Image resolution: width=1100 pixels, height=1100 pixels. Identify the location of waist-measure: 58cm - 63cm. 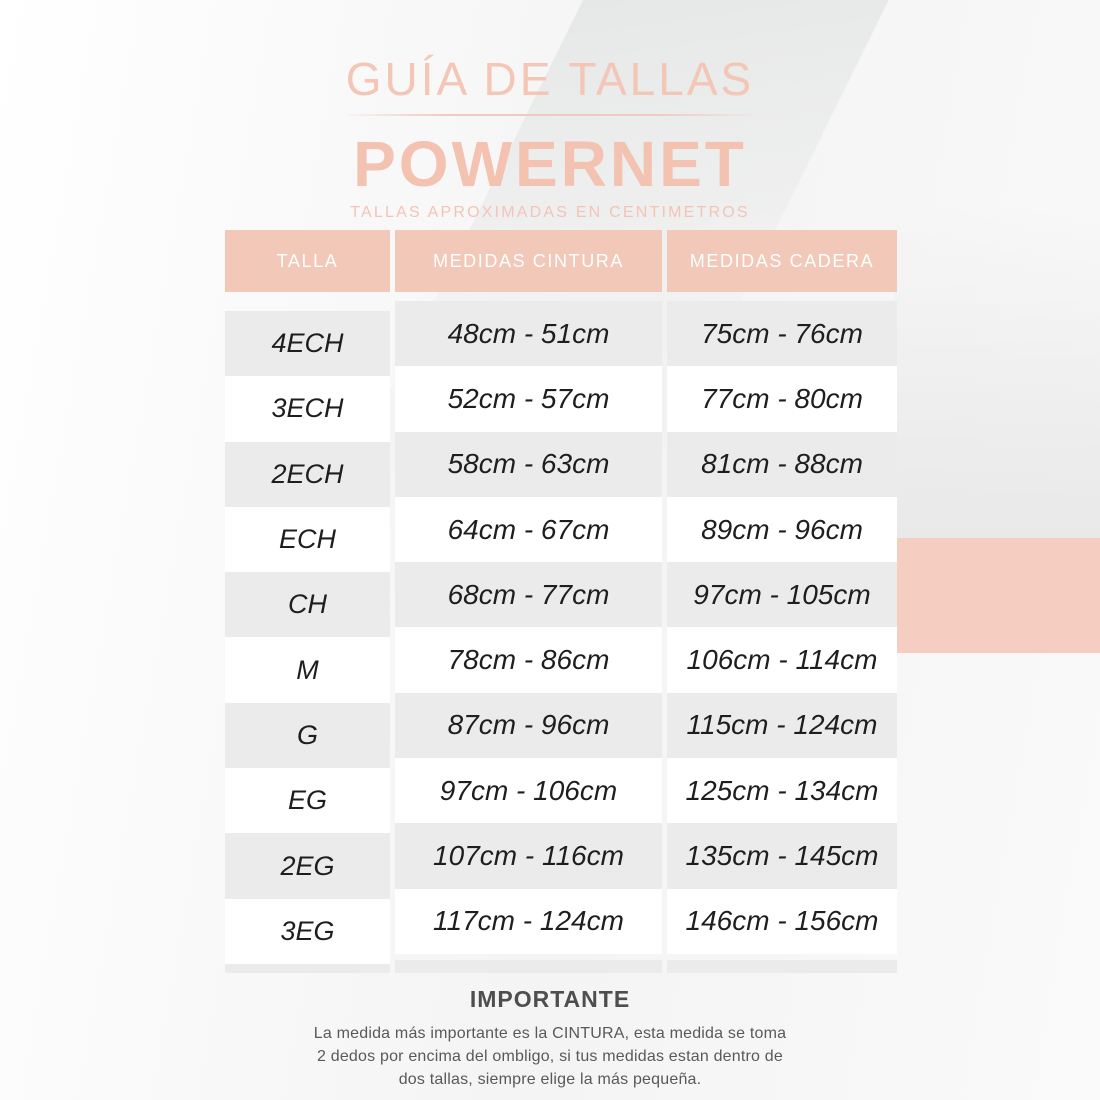
(528, 464).